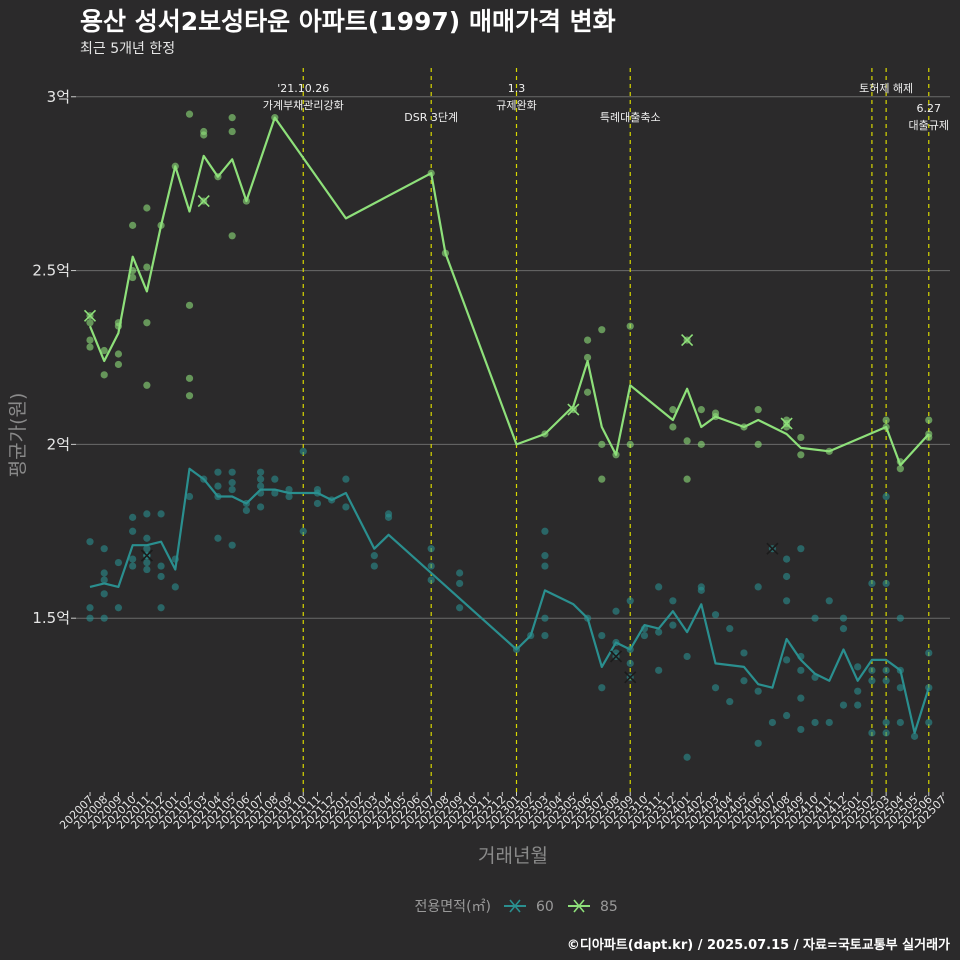  I want to click on event-label: 대출규제, so click(929, 125).